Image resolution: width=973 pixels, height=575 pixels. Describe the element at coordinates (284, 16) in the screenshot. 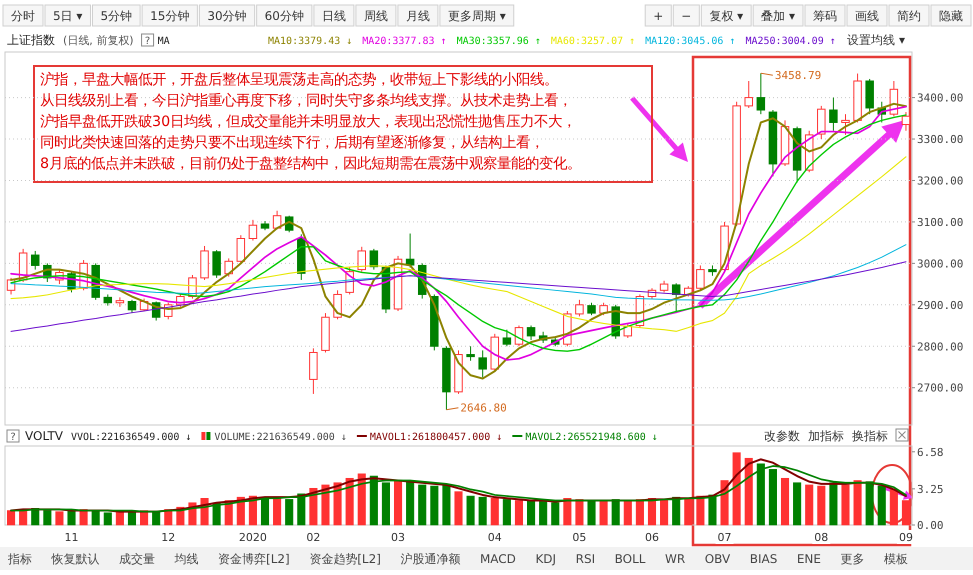

I see `text: 60分钟` at that location.